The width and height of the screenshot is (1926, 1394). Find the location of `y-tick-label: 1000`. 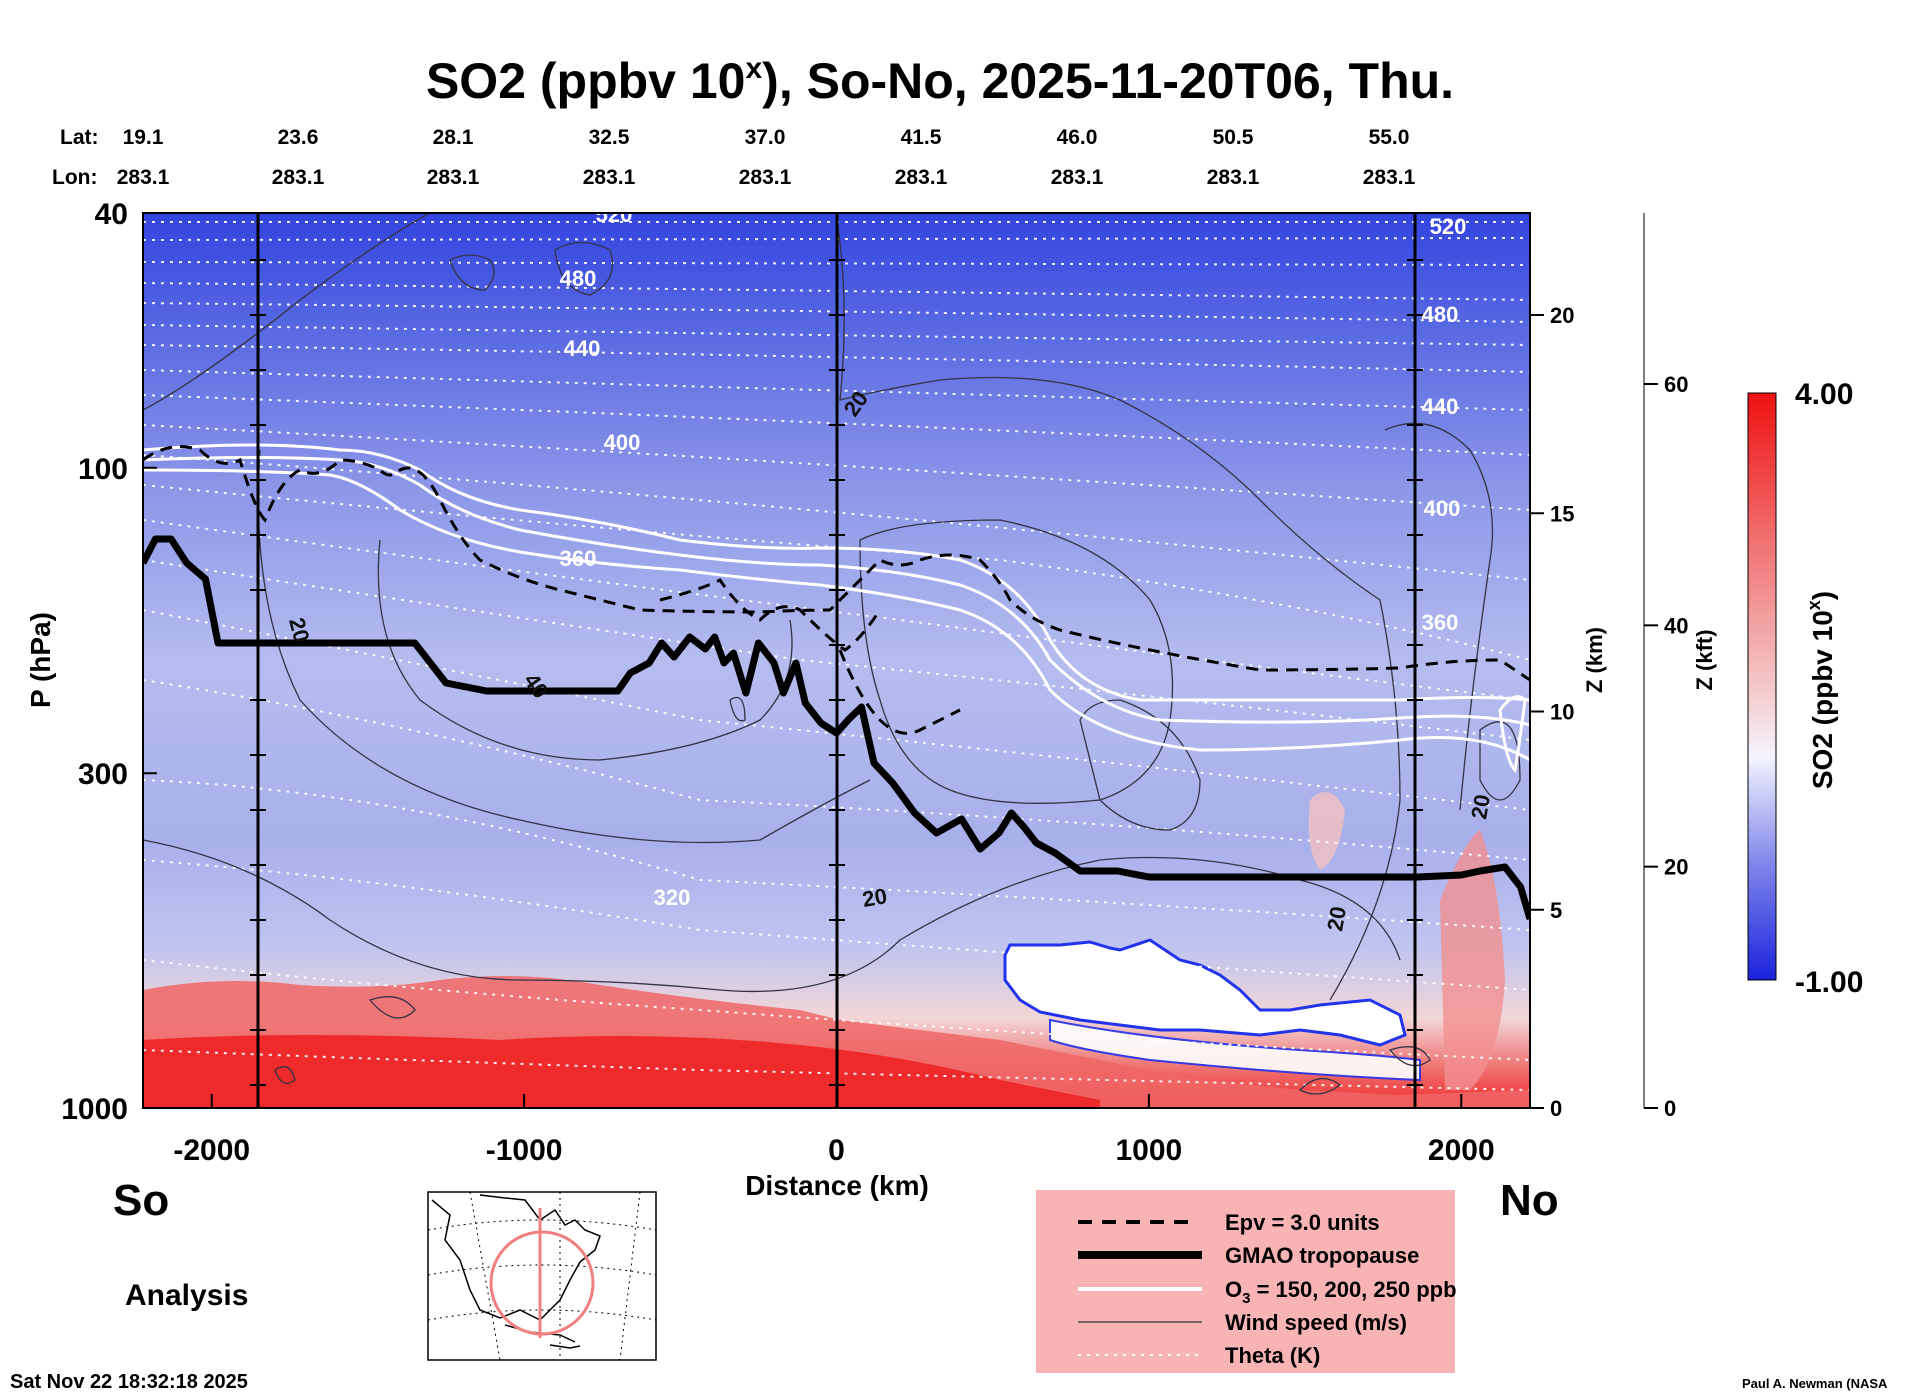

y-tick-label: 1000 is located at coordinates (94, 1109).